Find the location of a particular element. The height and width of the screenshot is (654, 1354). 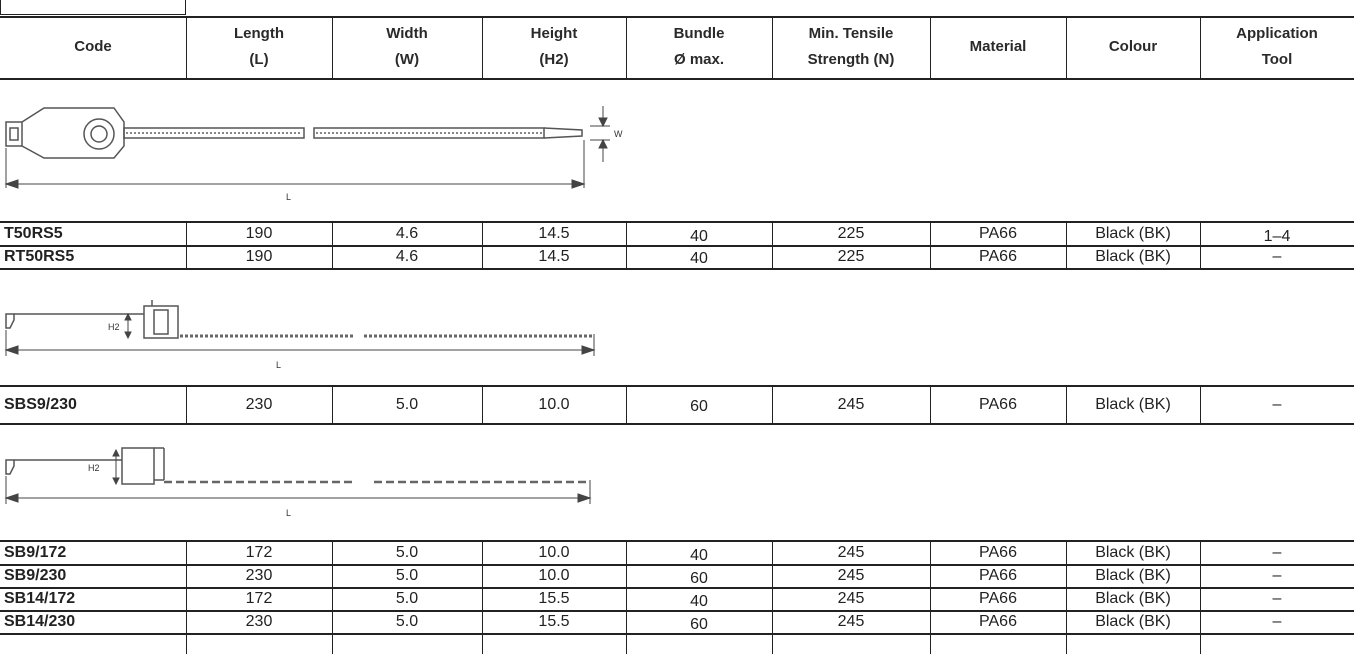

header-bundle-line2: Ø max. is located at coordinates (699, 59).